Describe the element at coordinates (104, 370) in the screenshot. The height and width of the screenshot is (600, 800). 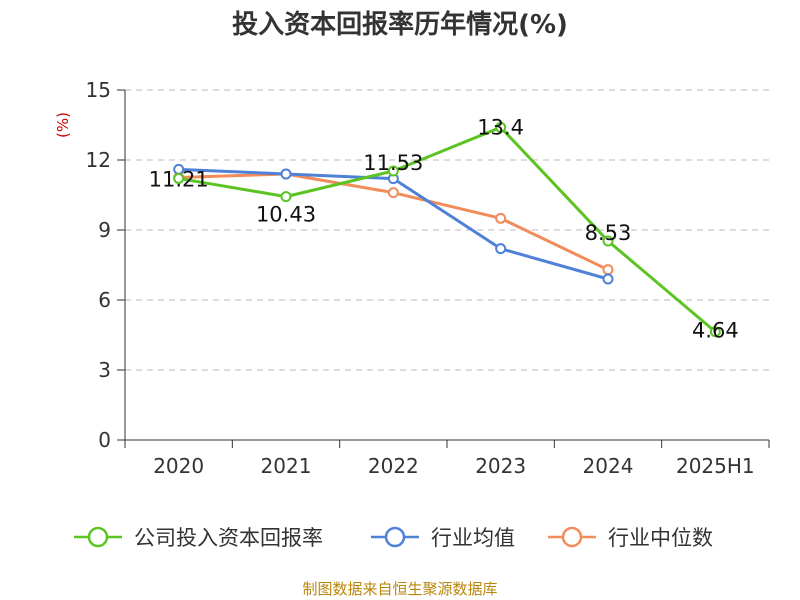
I see `y-tick-label: 3` at that location.